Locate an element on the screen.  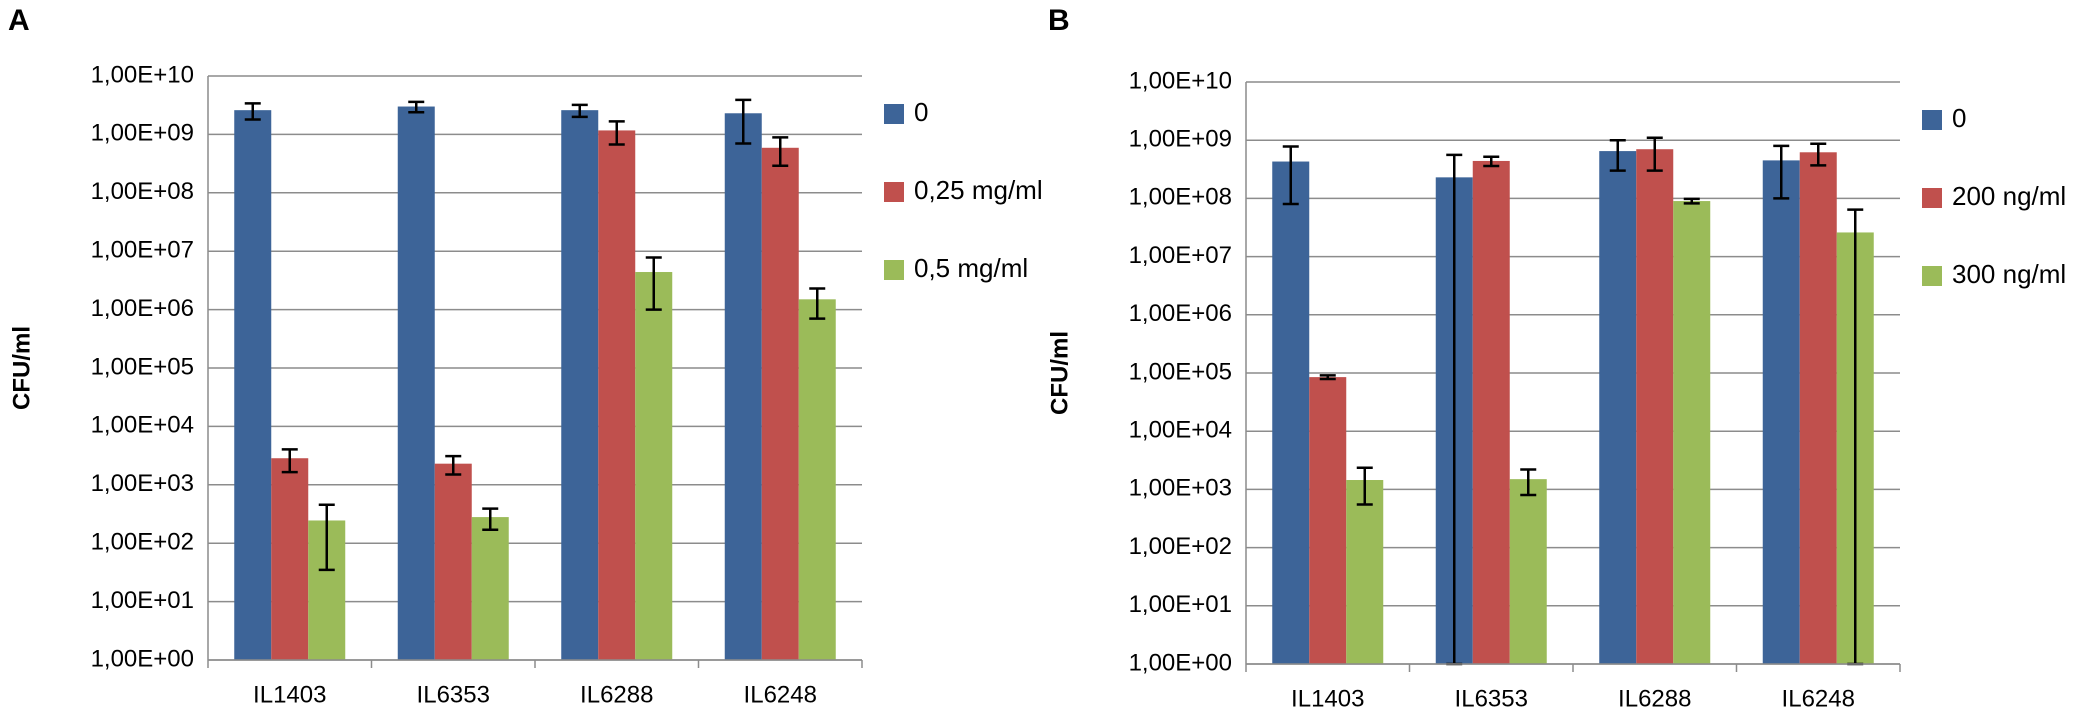
panel-label: A is located at coordinates (19, 20).